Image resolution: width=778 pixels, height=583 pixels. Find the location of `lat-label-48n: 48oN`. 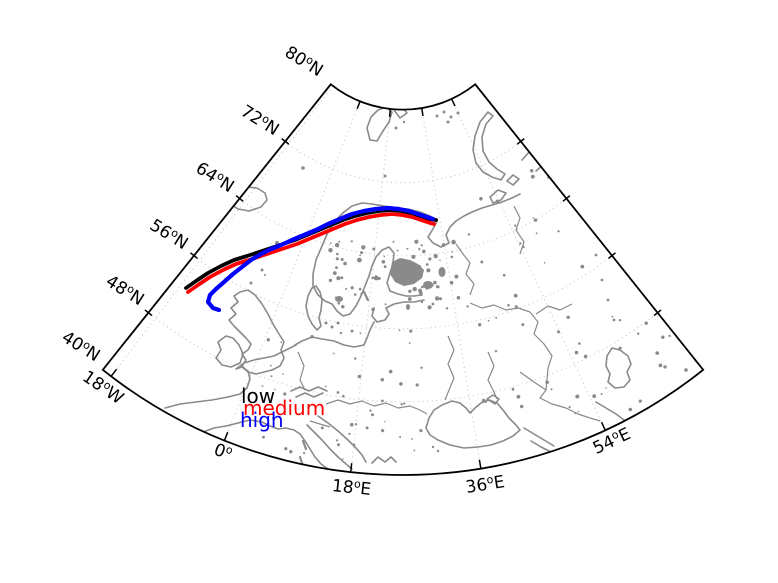

lat-label-48n: 48oN is located at coordinates (125, 291).